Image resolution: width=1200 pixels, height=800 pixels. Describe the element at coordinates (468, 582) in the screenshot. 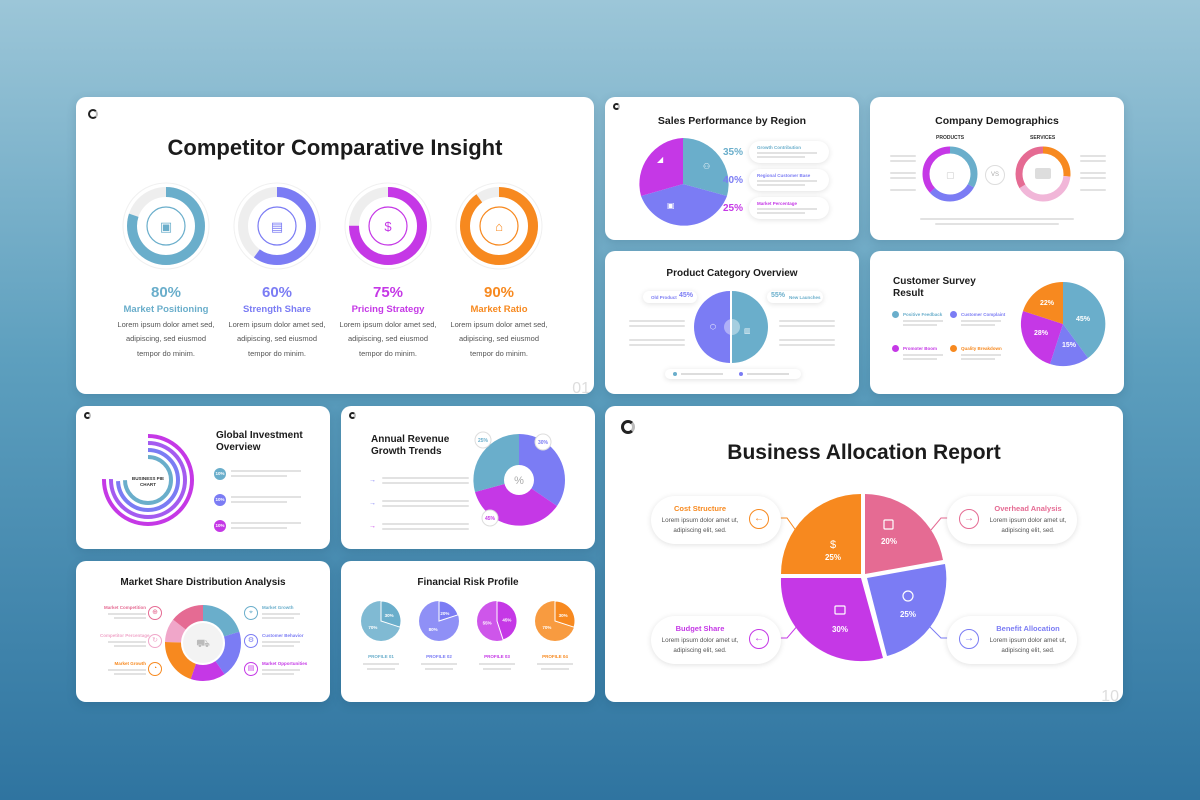

I see `slide-title: Financial Risk Profile` at that location.